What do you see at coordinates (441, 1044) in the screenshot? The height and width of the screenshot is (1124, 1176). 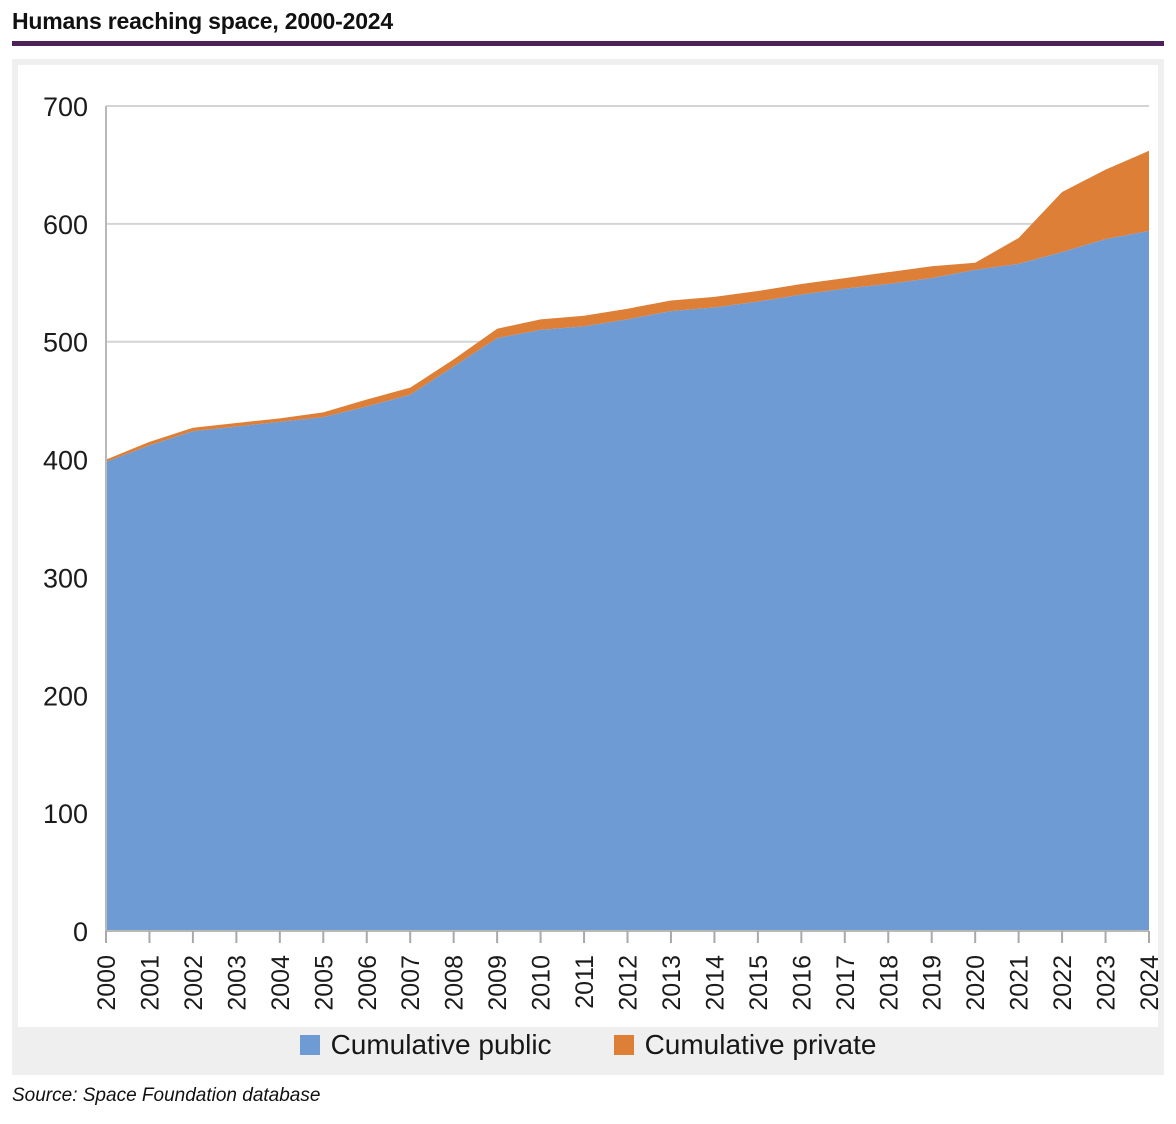 I see `legend-label: Cumulative public` at bounding box center [441, 1044].